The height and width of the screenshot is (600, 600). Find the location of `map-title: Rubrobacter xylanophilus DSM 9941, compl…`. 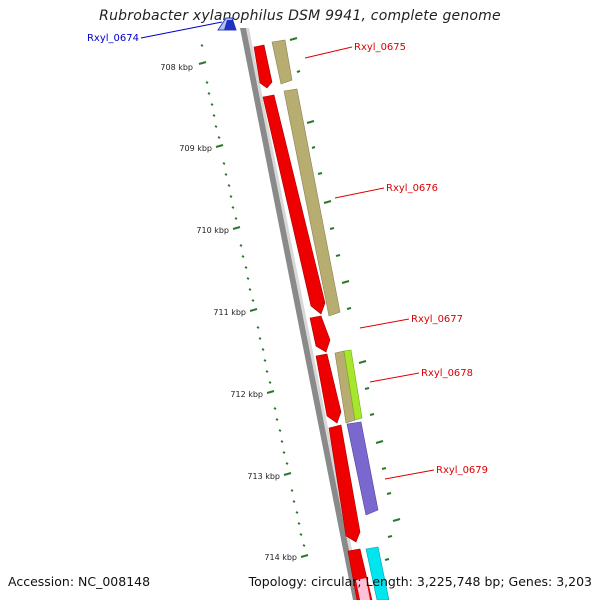

map-title: Rubrobacter xylanophilus DSM 9941, compl… is located at coordinates (300, 16).